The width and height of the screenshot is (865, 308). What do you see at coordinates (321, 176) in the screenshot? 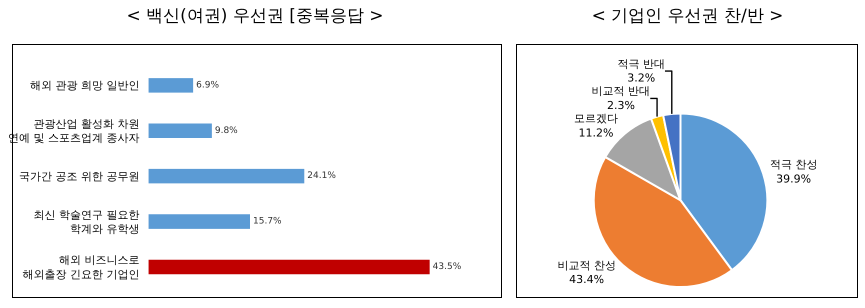
I see `data-label: 24.1%` at bounding box center [321, 176].